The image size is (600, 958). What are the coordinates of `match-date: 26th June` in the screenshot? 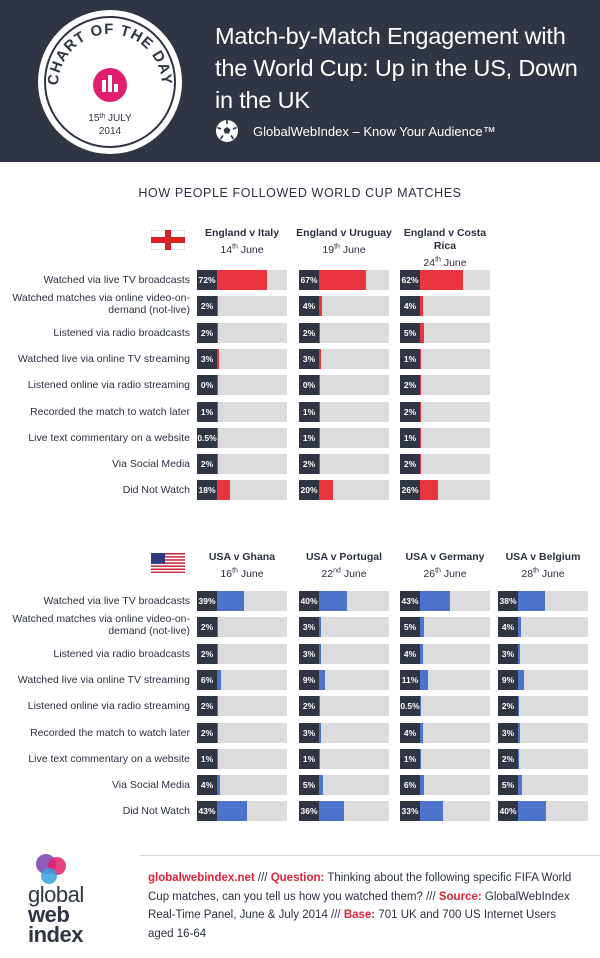 It's located at (444, 573).